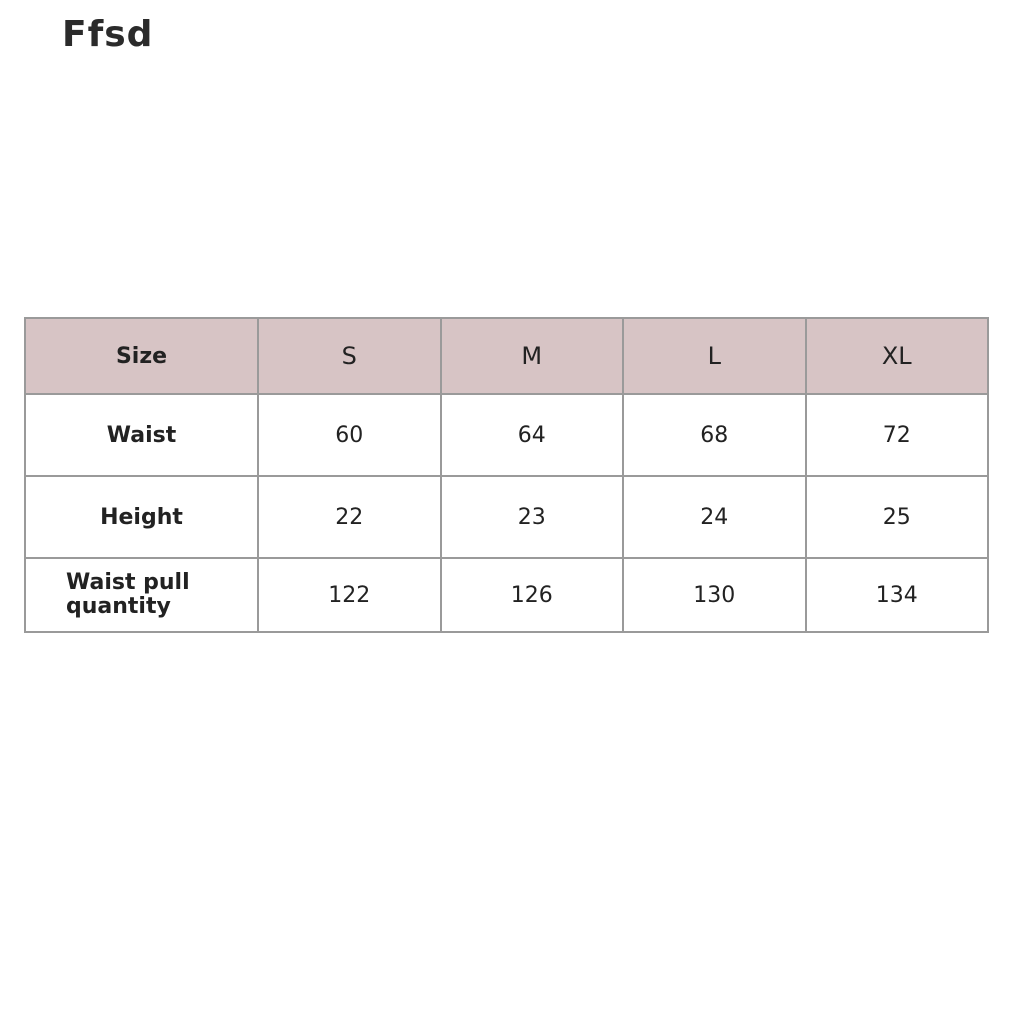 The height and width of the screenshot is (1024, 1024). Describe the element at coordinates (531, 435) in the screenshot. I see `table-cell: 64` at that location.